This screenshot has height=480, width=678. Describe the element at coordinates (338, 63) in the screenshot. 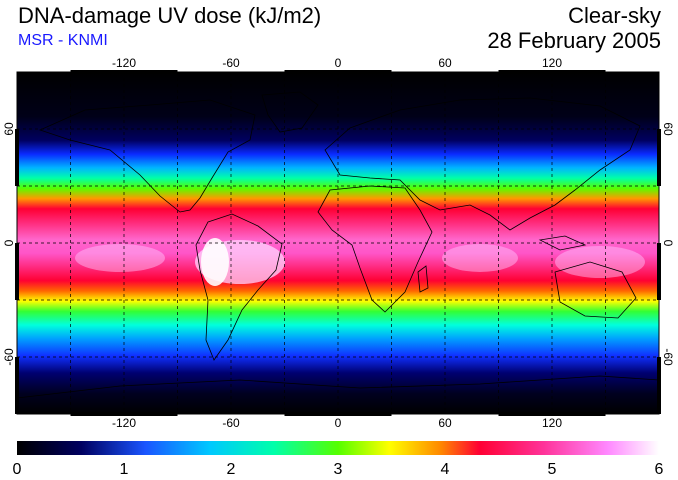

I see `lon-label-top: 0` at that location.